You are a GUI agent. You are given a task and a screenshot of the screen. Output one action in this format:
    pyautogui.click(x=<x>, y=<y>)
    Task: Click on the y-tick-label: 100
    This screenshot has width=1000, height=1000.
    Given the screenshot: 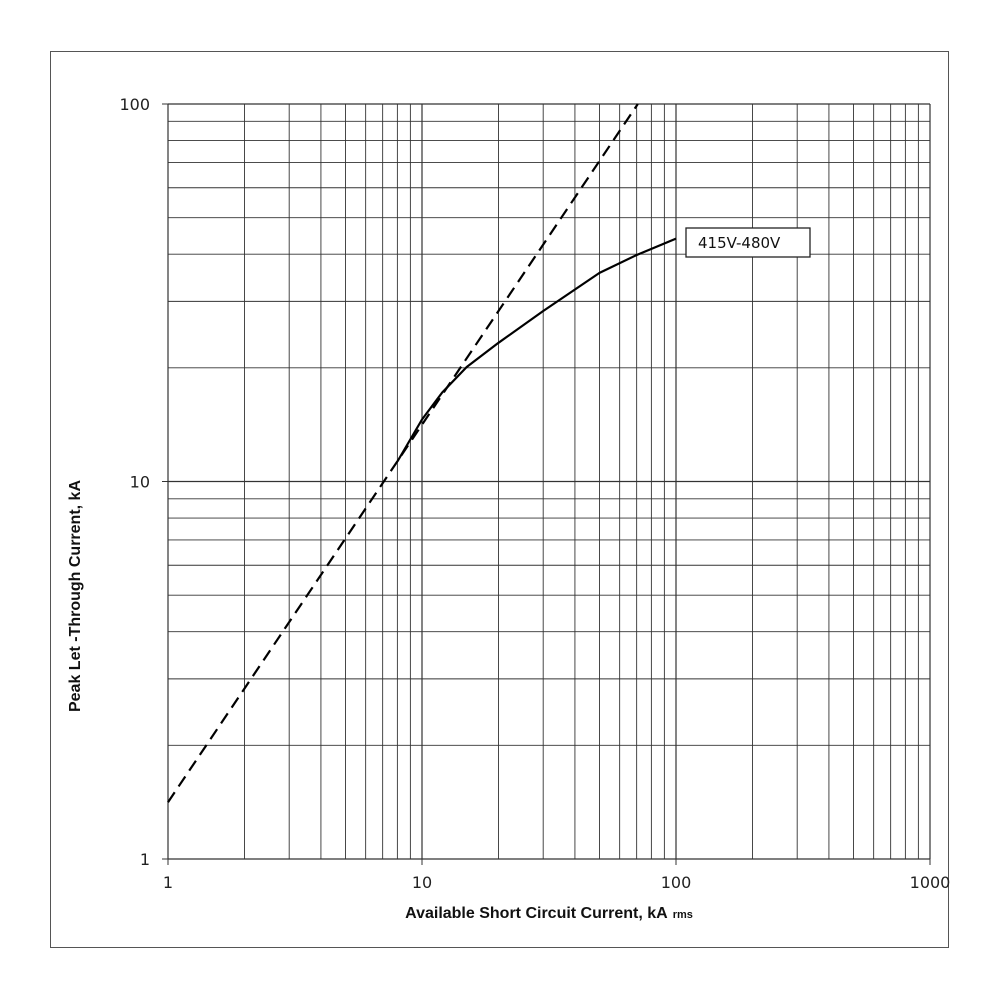 What is the action you would take?
    pyautogui.click(x=134, y=104)
    